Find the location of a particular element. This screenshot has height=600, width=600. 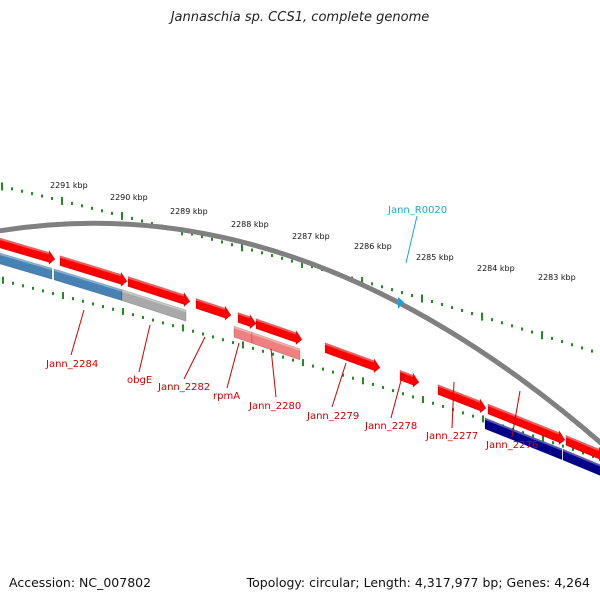

scale-label-2283: 2283 kbp is located at coordinates (557, 277).